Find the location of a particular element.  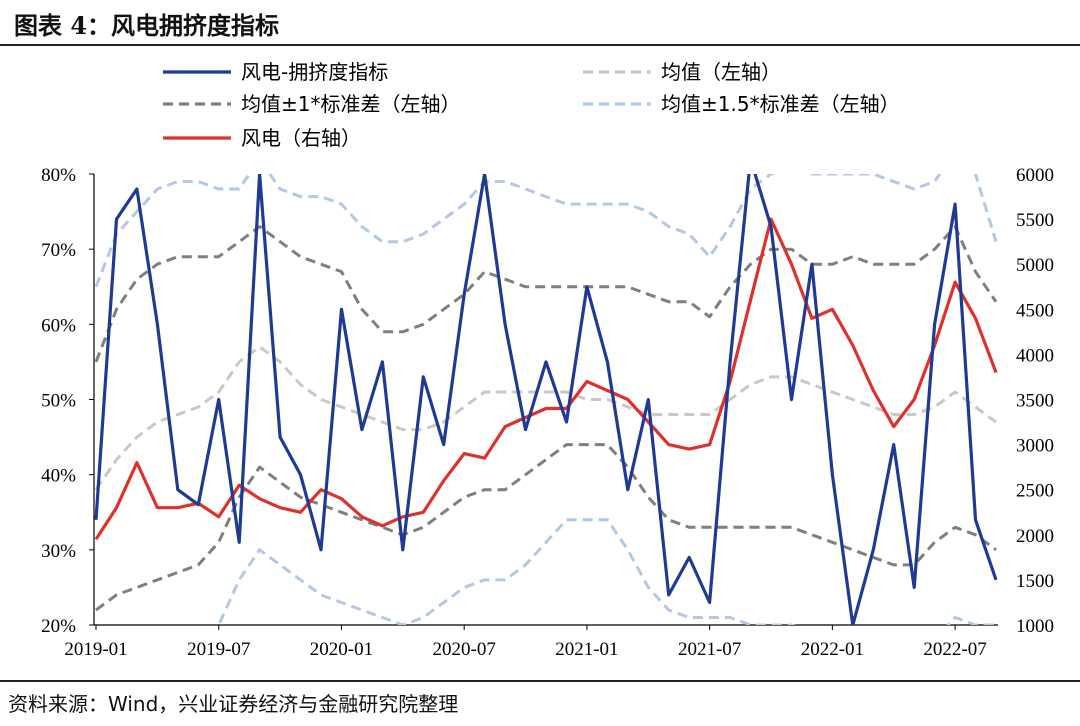

y-right-tick-label: 4500 is located at coordinates (1035, 310).